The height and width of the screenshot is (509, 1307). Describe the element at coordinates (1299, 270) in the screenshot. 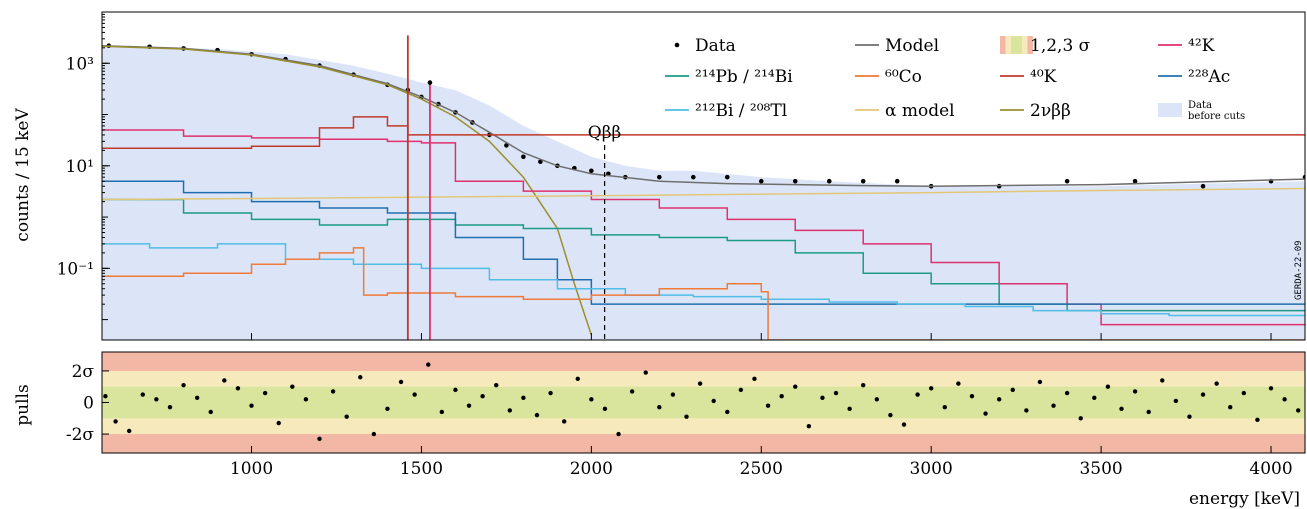

I see `watermark: GERDA-22-09` at that location.